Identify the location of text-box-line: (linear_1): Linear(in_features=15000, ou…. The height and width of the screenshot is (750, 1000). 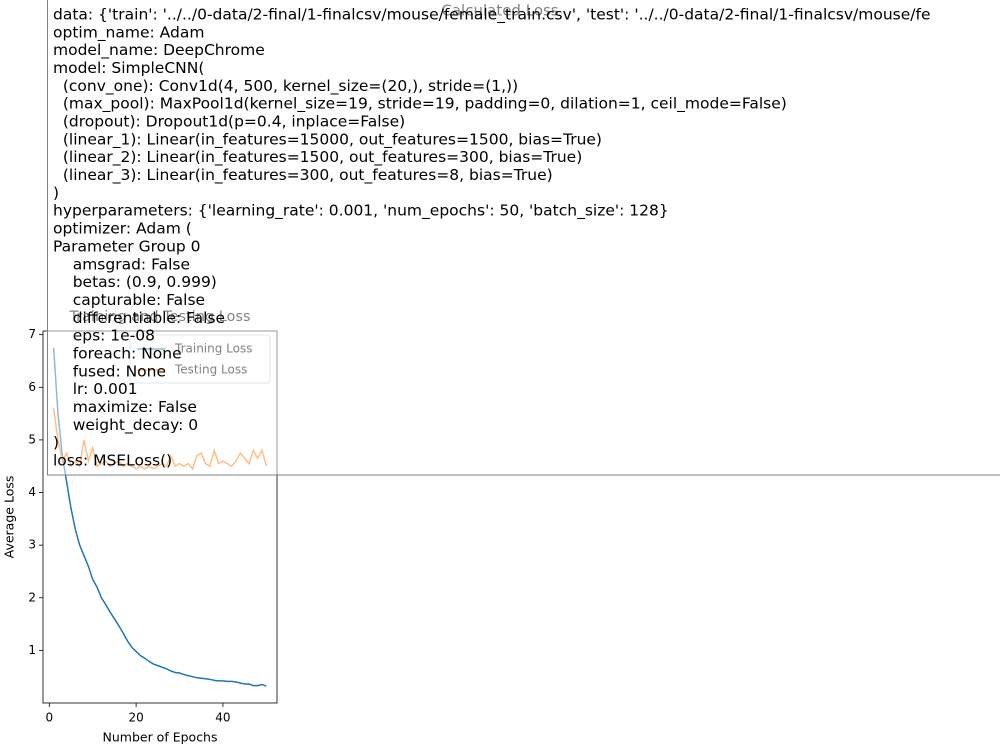
(327, 139).